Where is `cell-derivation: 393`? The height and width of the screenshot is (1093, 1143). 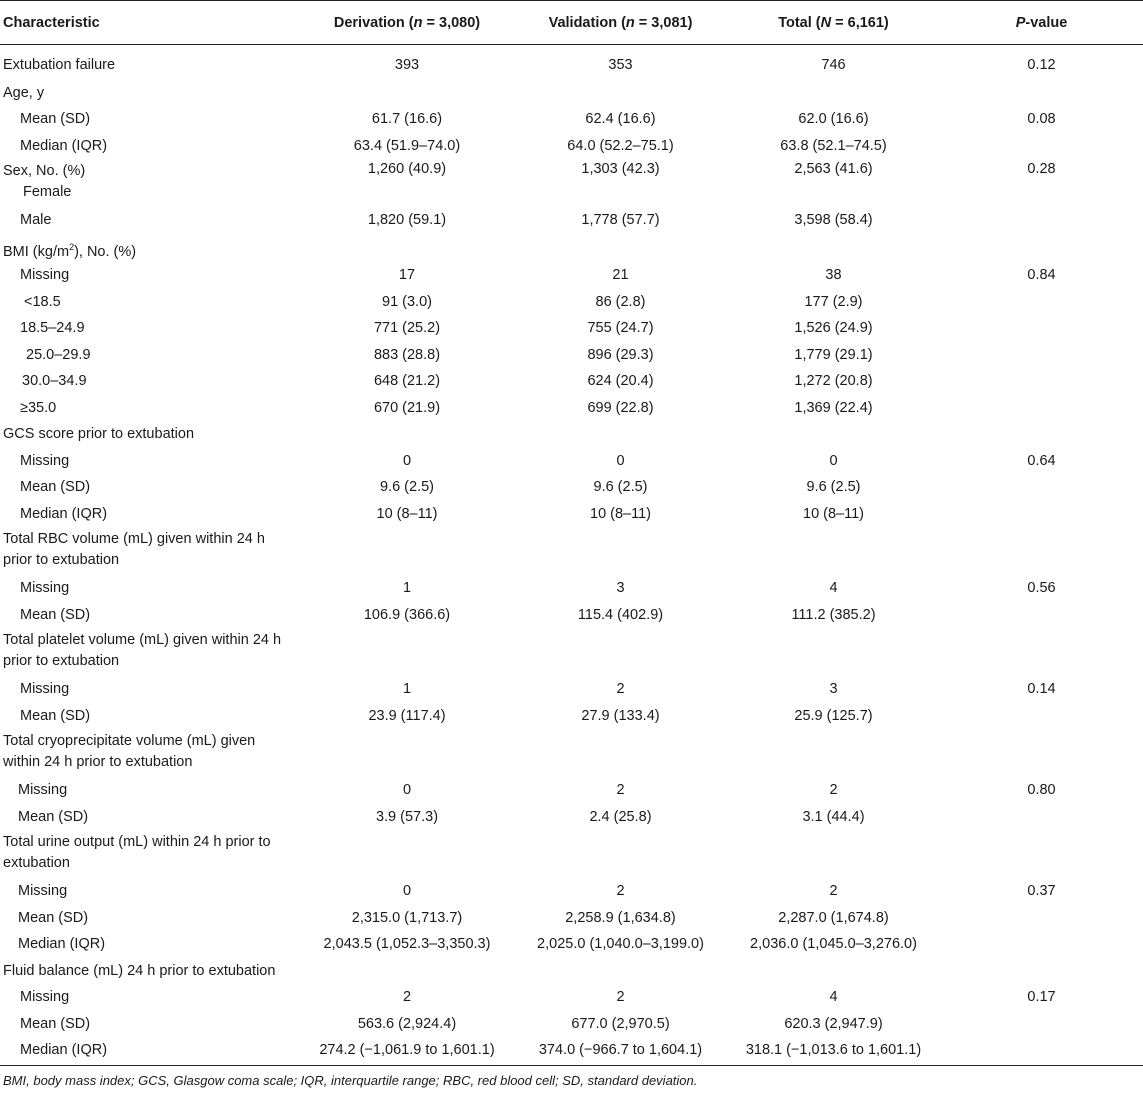 cell-derivation: 393 is located at coordinates (407, 65).